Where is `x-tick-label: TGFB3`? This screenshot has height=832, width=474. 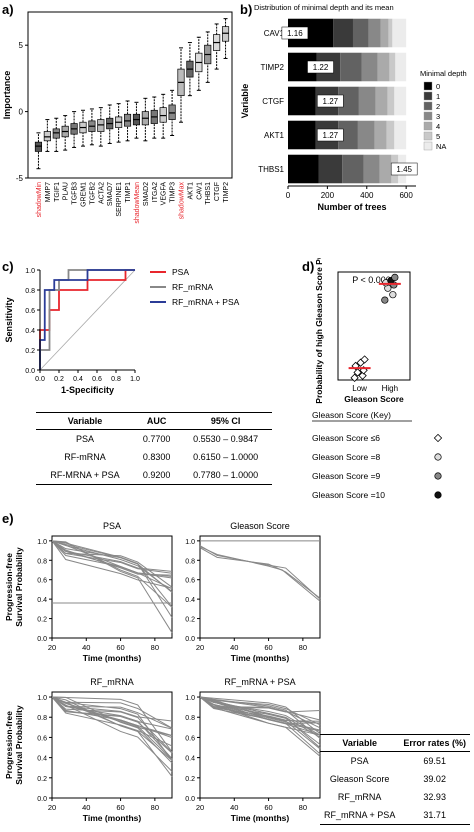 x-tick-label: TGFB3 is located at coordinates (75, 193).